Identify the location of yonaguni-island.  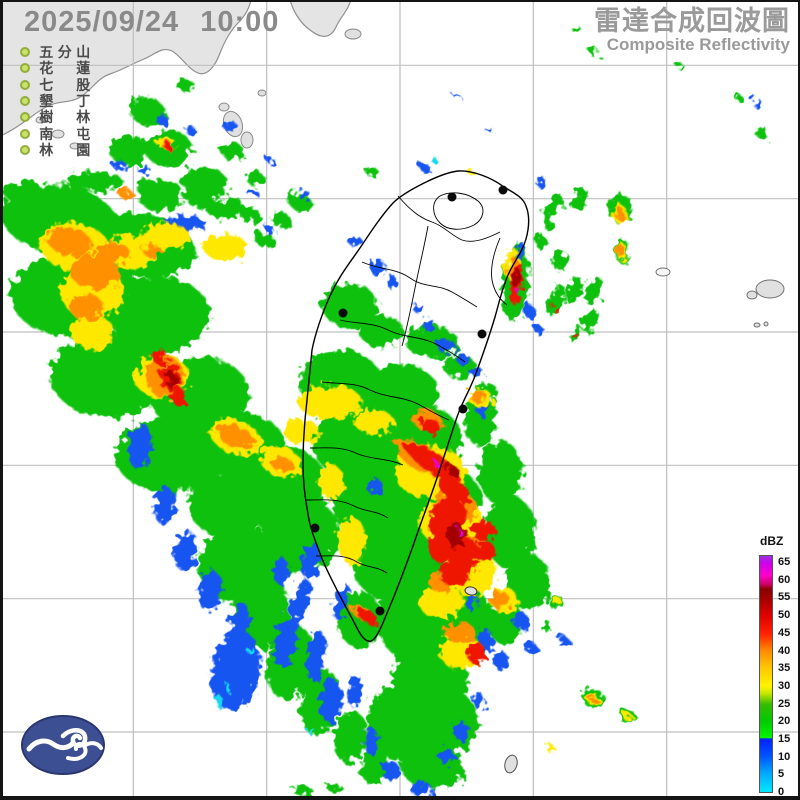
(770, 289).